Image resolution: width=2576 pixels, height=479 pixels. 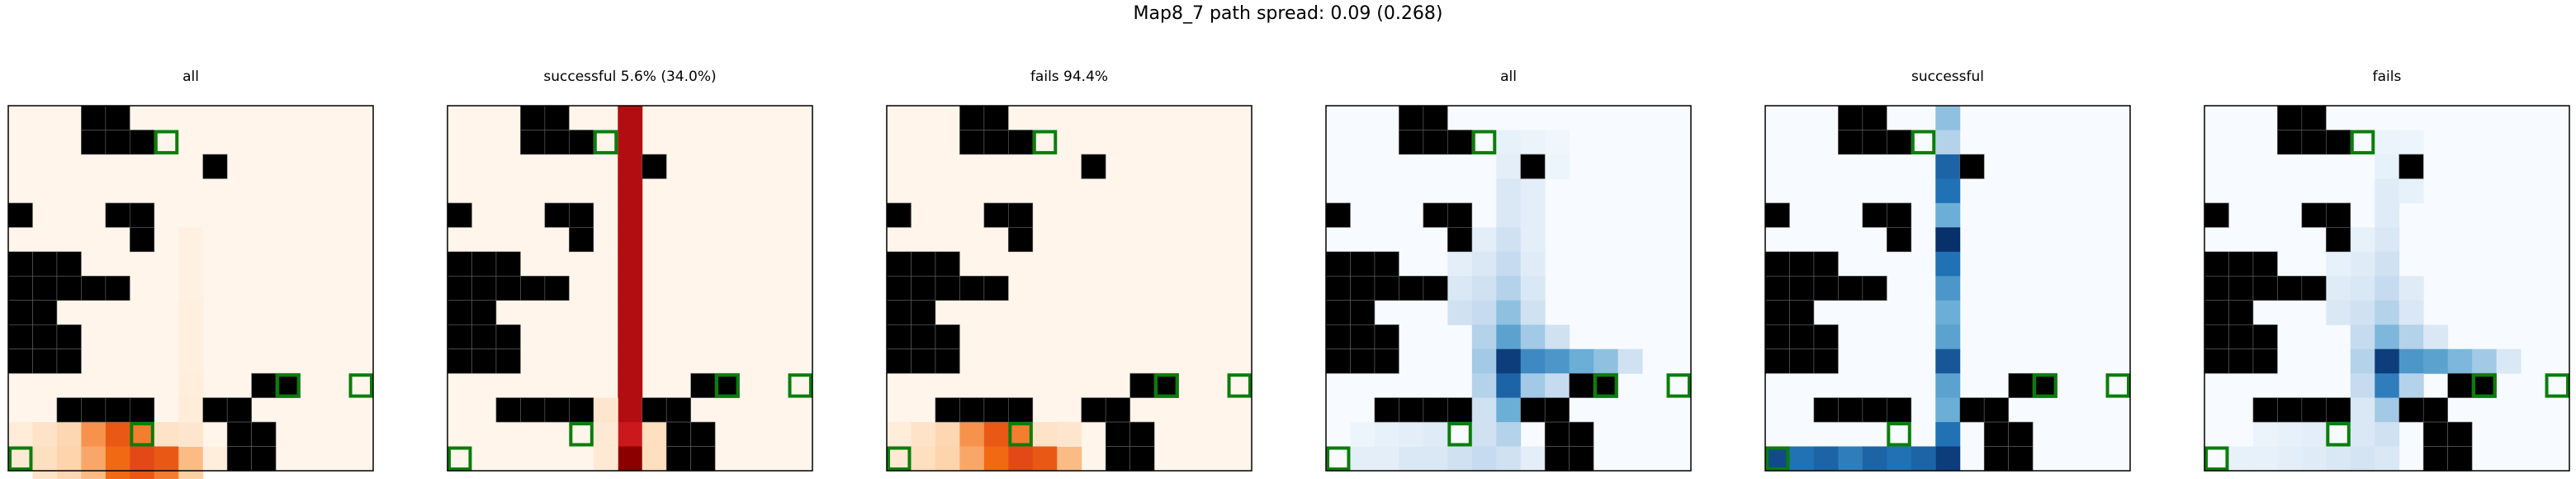 What do you see at coordinates (1069, 77) in the screenshot?
I see `panel-title: fails 94.4%` at bounding box center [1069, 77].